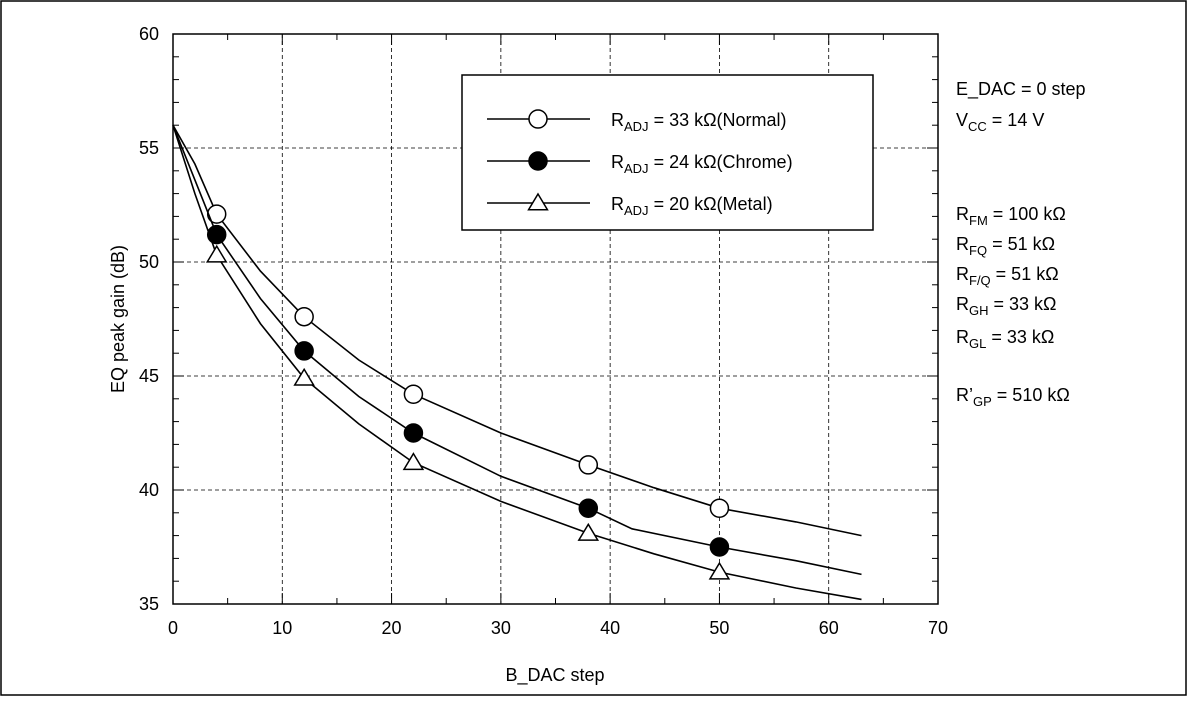 Image resolution: width=1187 pixels, height=701 pixels. I want to click on x-tick-label: 0, so click(173, 628).